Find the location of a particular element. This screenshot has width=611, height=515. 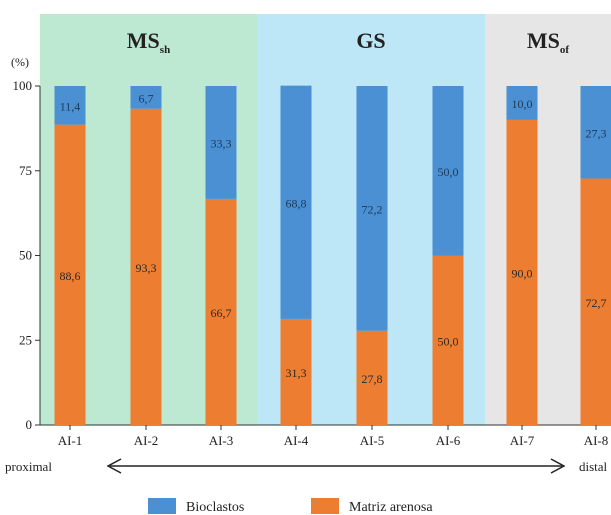

data-label-matriz: 27,8 is located at coordinates (372, 379).